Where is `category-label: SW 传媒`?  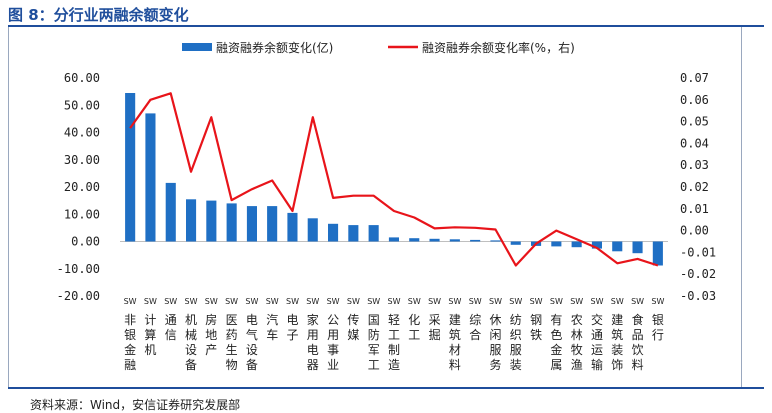
category-label: SW 传媒 is located at coordinates (353, 319).